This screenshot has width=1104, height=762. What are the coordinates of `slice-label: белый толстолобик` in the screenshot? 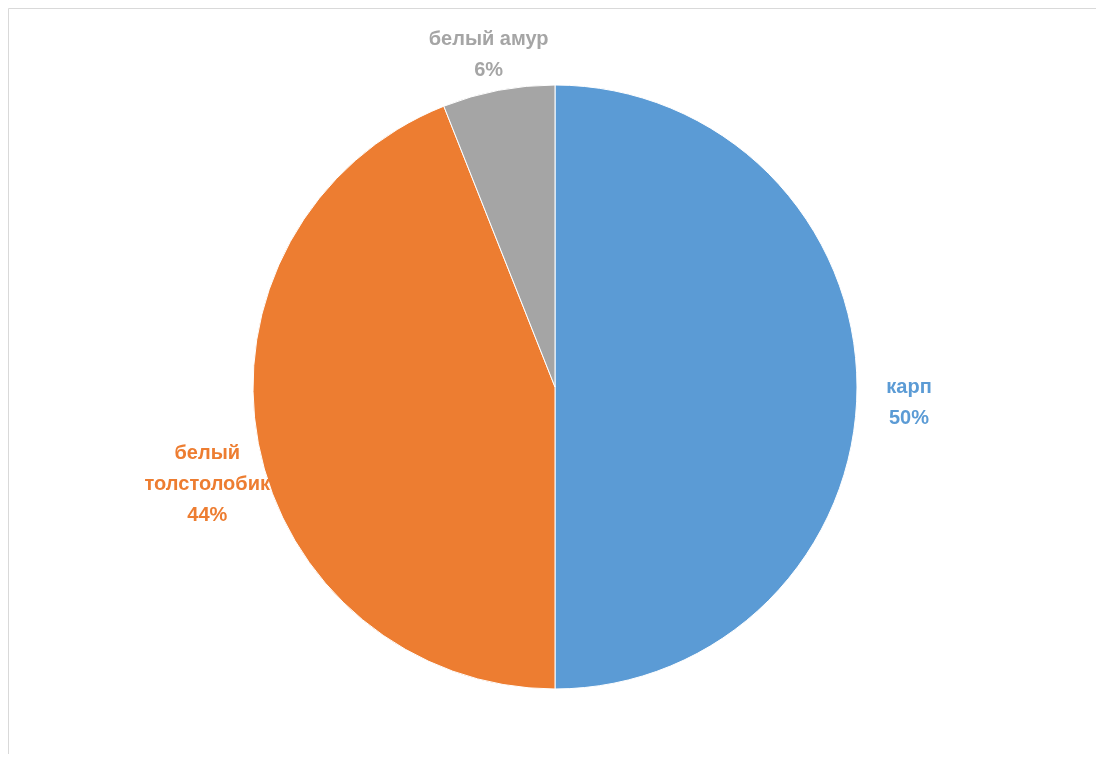 It's located at (207, 468).